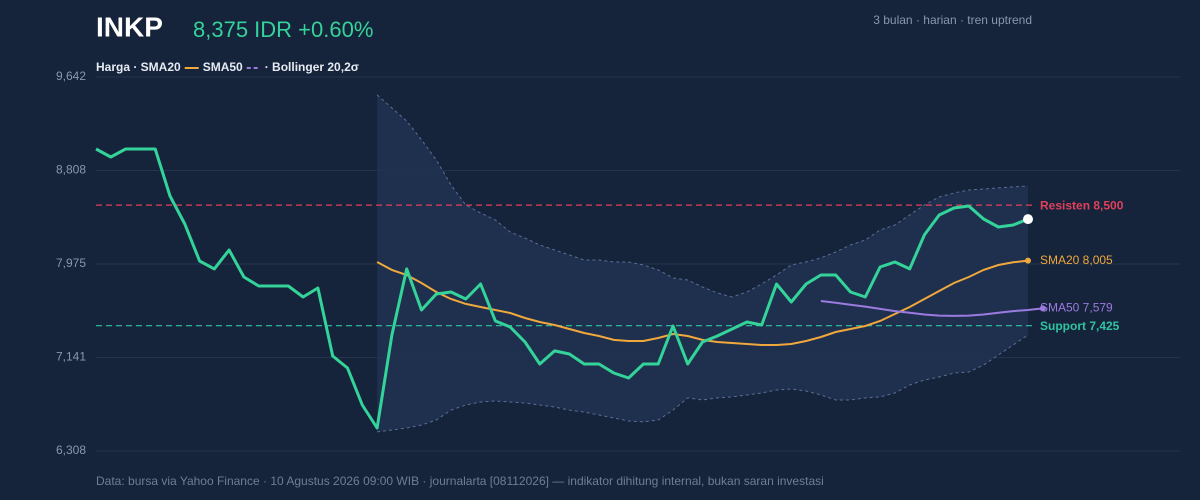 Image resolution: width=1200 pixels, height=500 pixels. I want to click on bollinger-lower, so click(703, 383).